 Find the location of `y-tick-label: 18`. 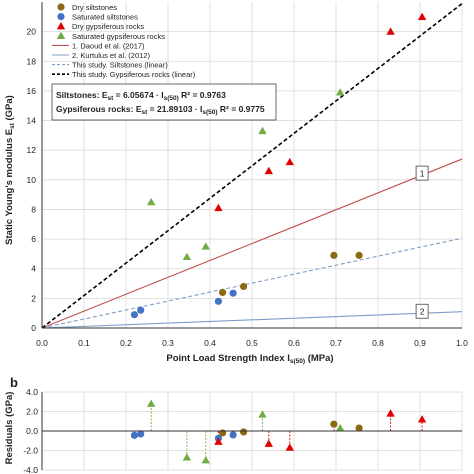

y-tick-label: 18 is located at coordinates (32, 61).